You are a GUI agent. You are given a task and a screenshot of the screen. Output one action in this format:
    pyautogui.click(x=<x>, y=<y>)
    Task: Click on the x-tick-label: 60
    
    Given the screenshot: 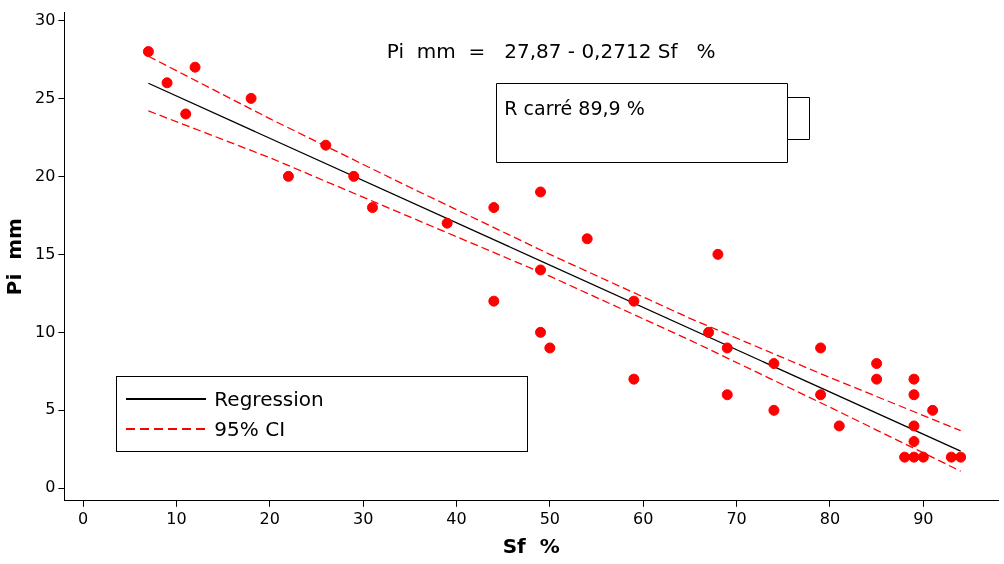 What is the action you would take?
    pyautogui.click(x=643, y=518)
    